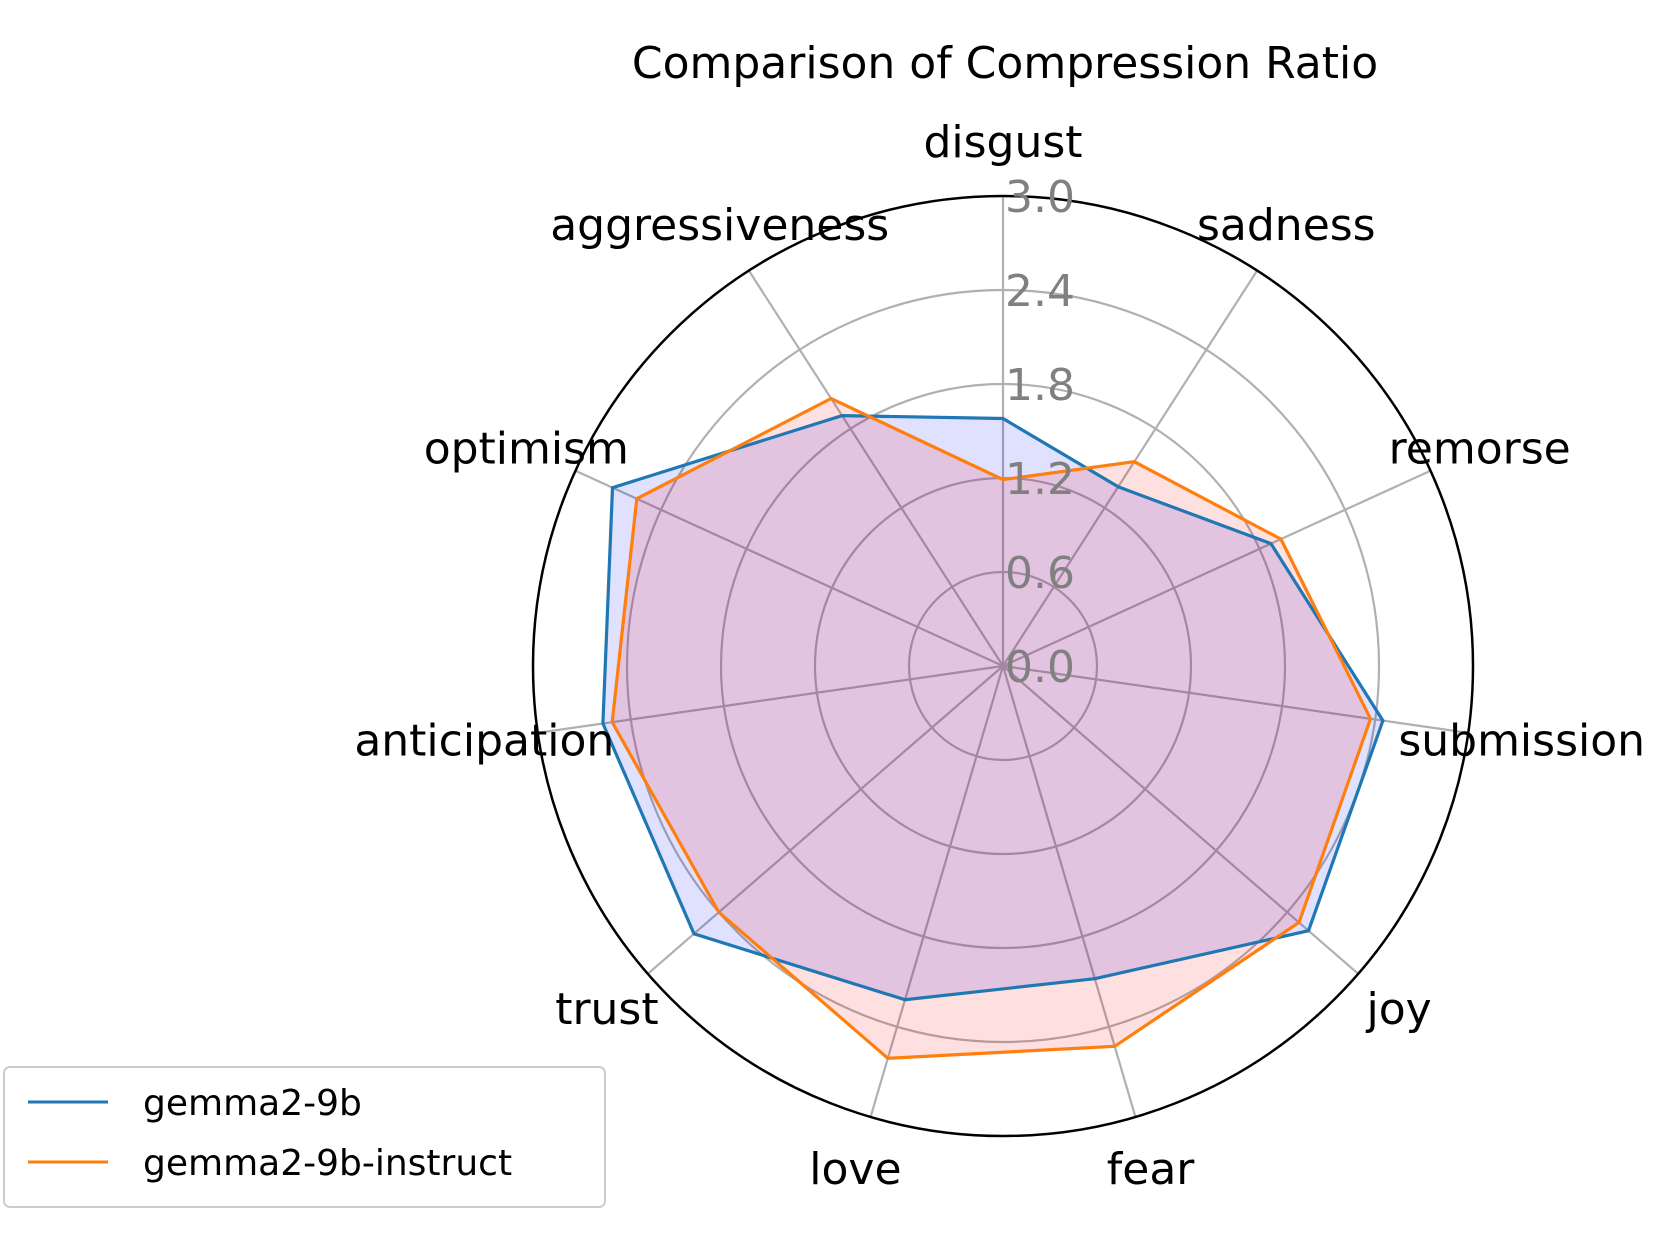  What do you see at coordinates (1040, 432) in the screenshot?
I see `radial-tick-labels: 0.0 0.6 1.2 1.8 2.4 3.0` at bounding box center [1040, 432].